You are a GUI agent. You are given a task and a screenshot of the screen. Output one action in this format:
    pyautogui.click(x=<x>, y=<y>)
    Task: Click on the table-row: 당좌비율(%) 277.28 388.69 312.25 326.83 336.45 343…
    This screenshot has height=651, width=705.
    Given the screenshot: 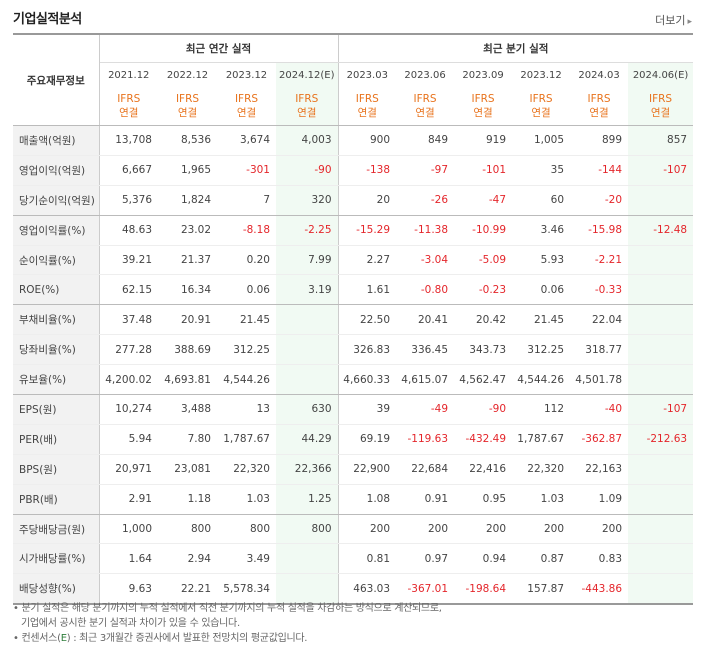 What is the action you would take?
    pyautogui.click(x=353, y=350)
    